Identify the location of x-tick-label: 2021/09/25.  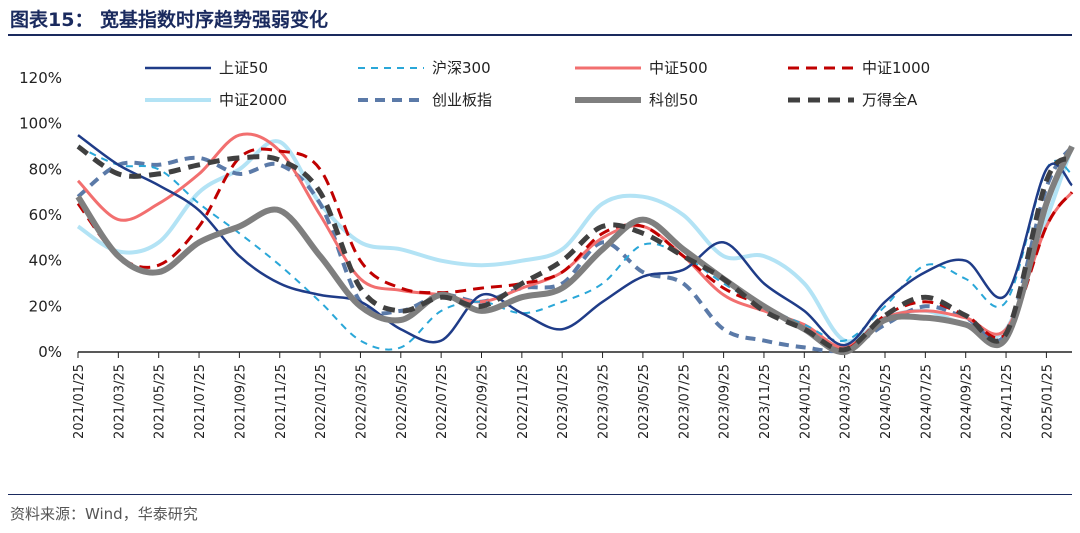
(240, 401).